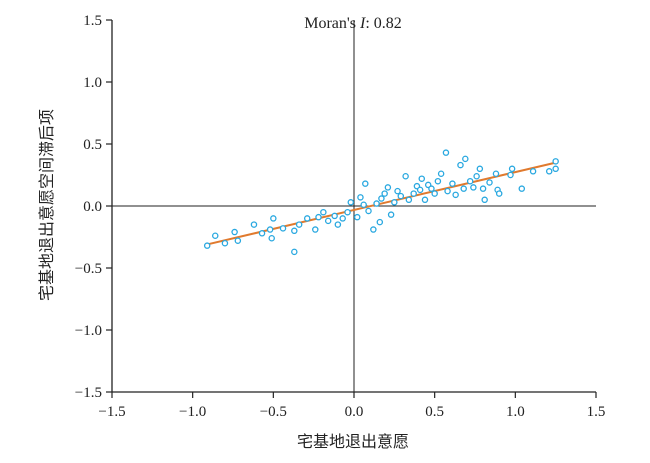 The width and height of the screenshot is (650, 463). What do you see at coordinates (362, 23) in the screenshot?
I see `annotation-stat: I` at bounding box center [362, 23].